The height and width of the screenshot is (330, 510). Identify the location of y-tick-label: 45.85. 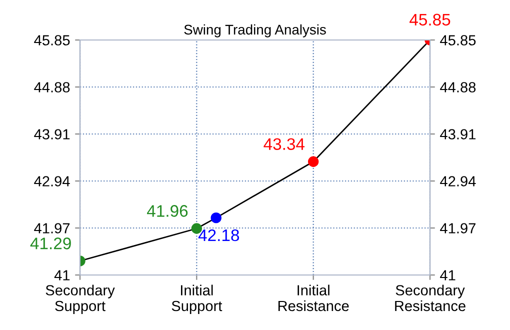
(52, 40).